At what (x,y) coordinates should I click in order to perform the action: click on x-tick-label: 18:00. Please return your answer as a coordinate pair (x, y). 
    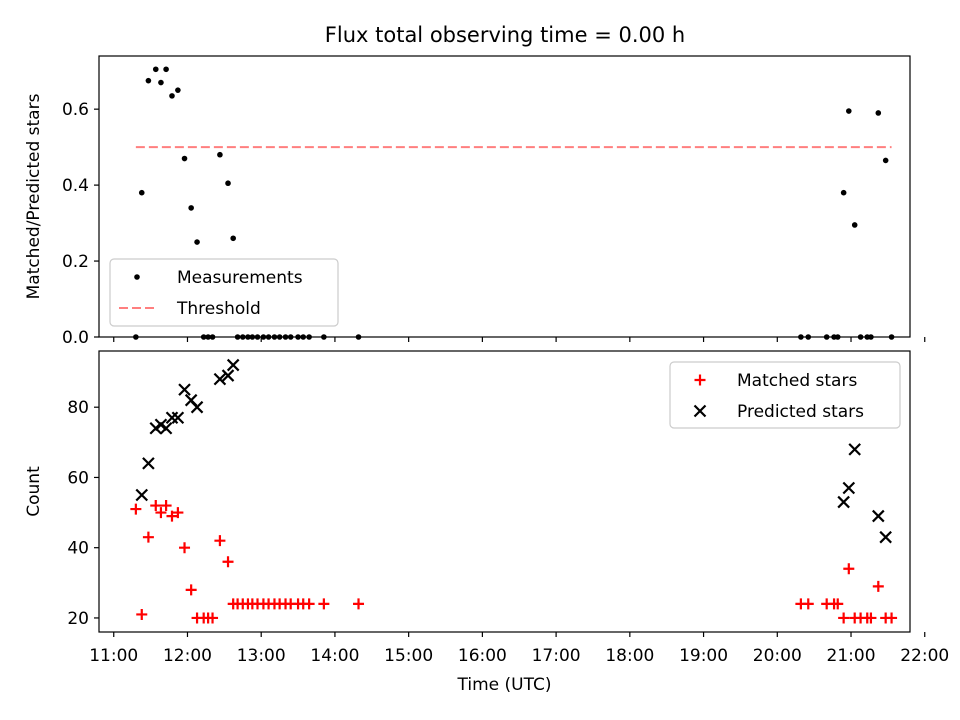
    Looking at the image, I should click on (629, 656).